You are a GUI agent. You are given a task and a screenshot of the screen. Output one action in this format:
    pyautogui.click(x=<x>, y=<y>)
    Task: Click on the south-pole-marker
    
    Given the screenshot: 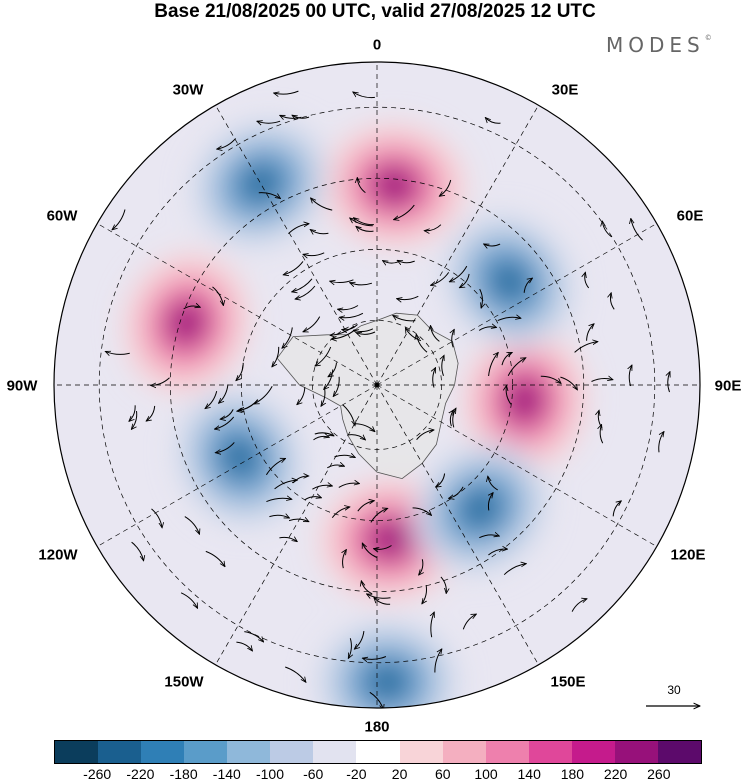 What is the action you would take?
    pyautogui.click(x=377, y=385)
    